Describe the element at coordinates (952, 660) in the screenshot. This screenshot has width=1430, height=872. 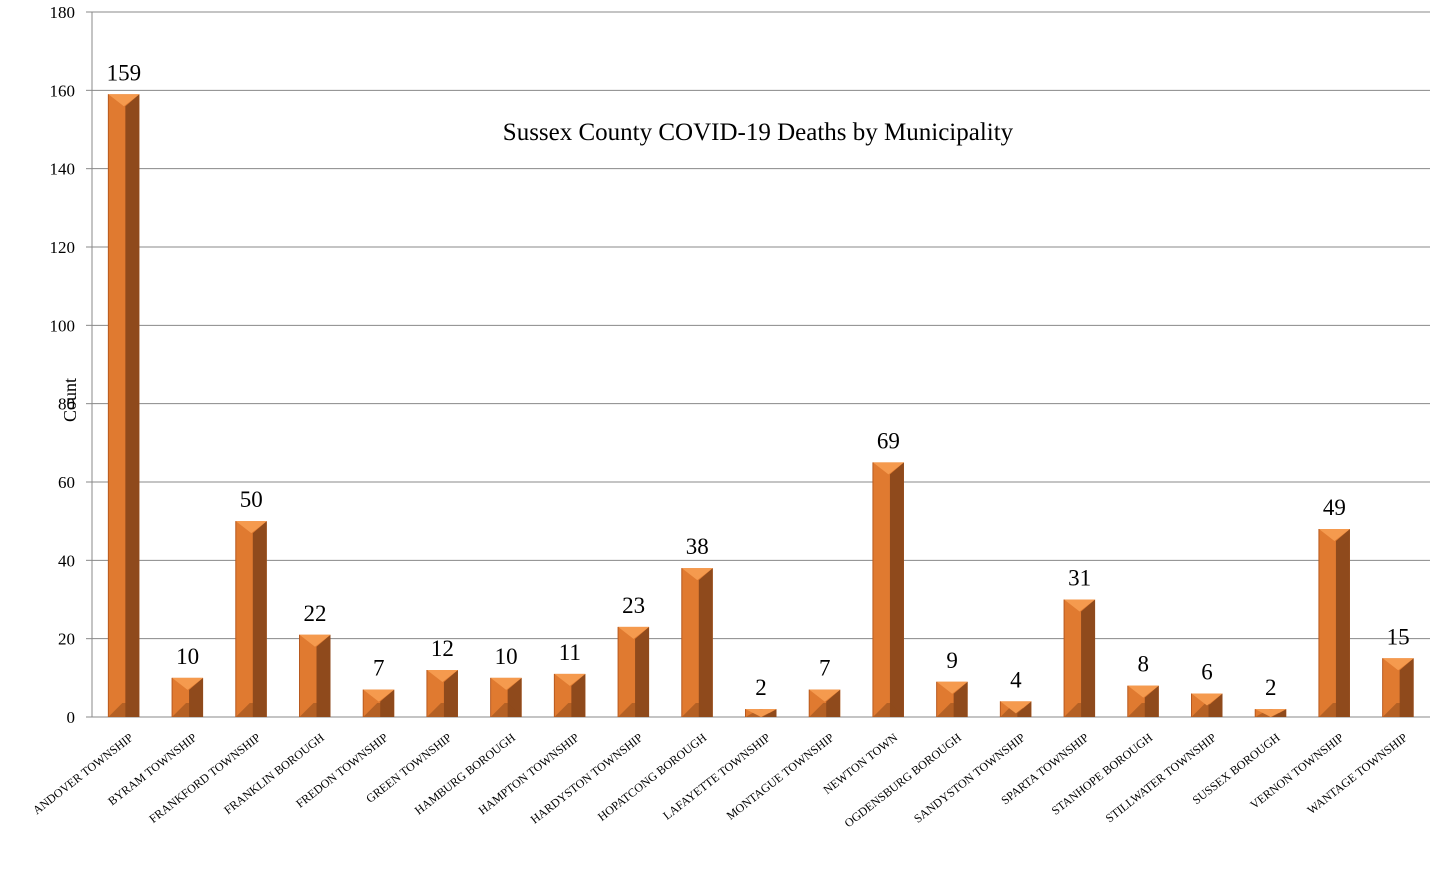
I see `data-label: 9` at that location.